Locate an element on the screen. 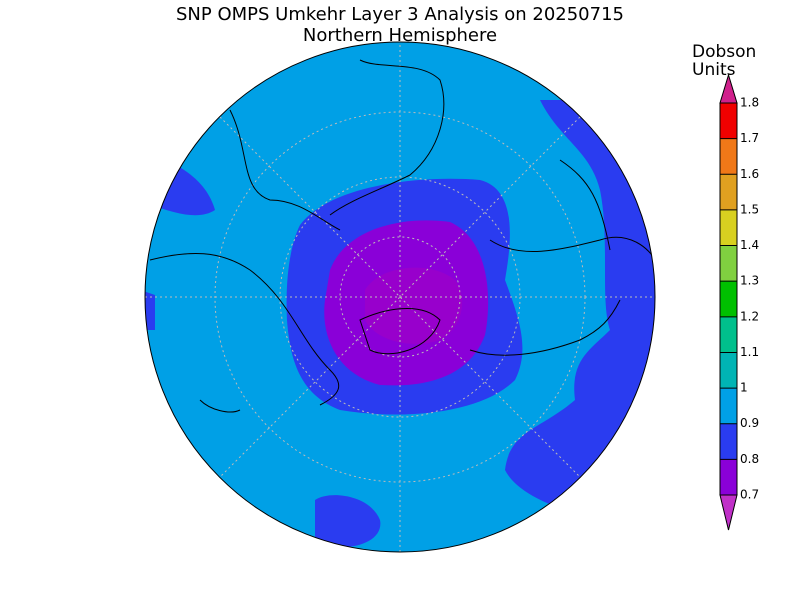 The height and width of the screenshot is (600, 800). colorbar-tick-label: 1.2 is located at coordinates (749, 316).